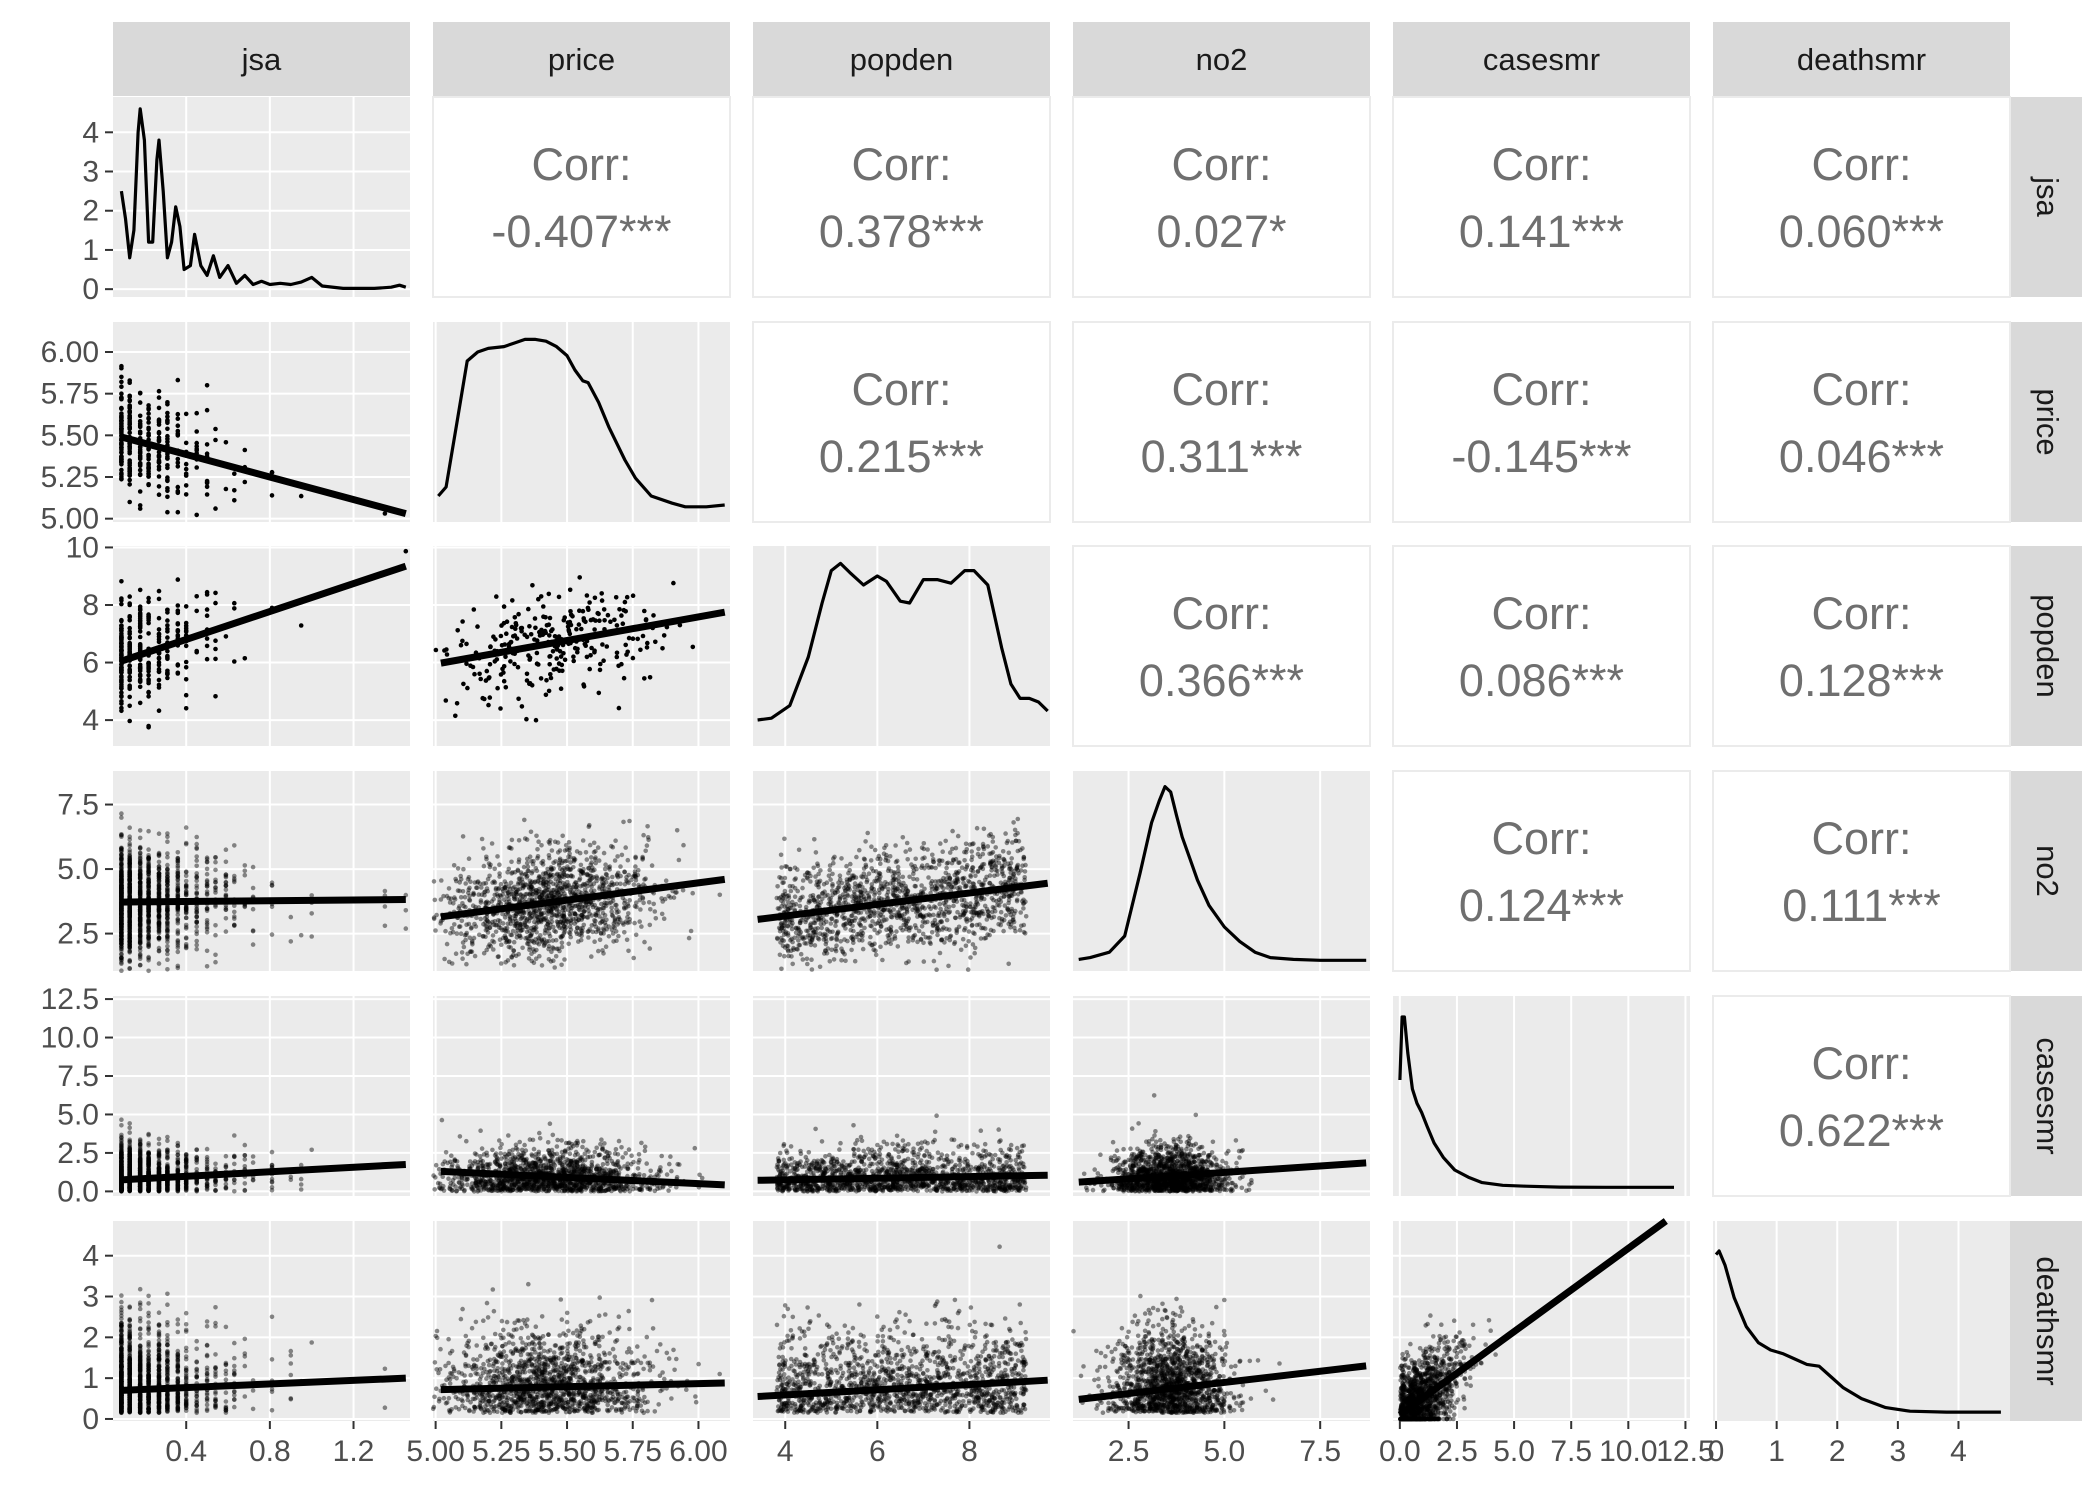  What do you see at coordinates (901, 456) in the screenshot?
I see `corr-value: 0.215***` at bounding box center [901, 456].